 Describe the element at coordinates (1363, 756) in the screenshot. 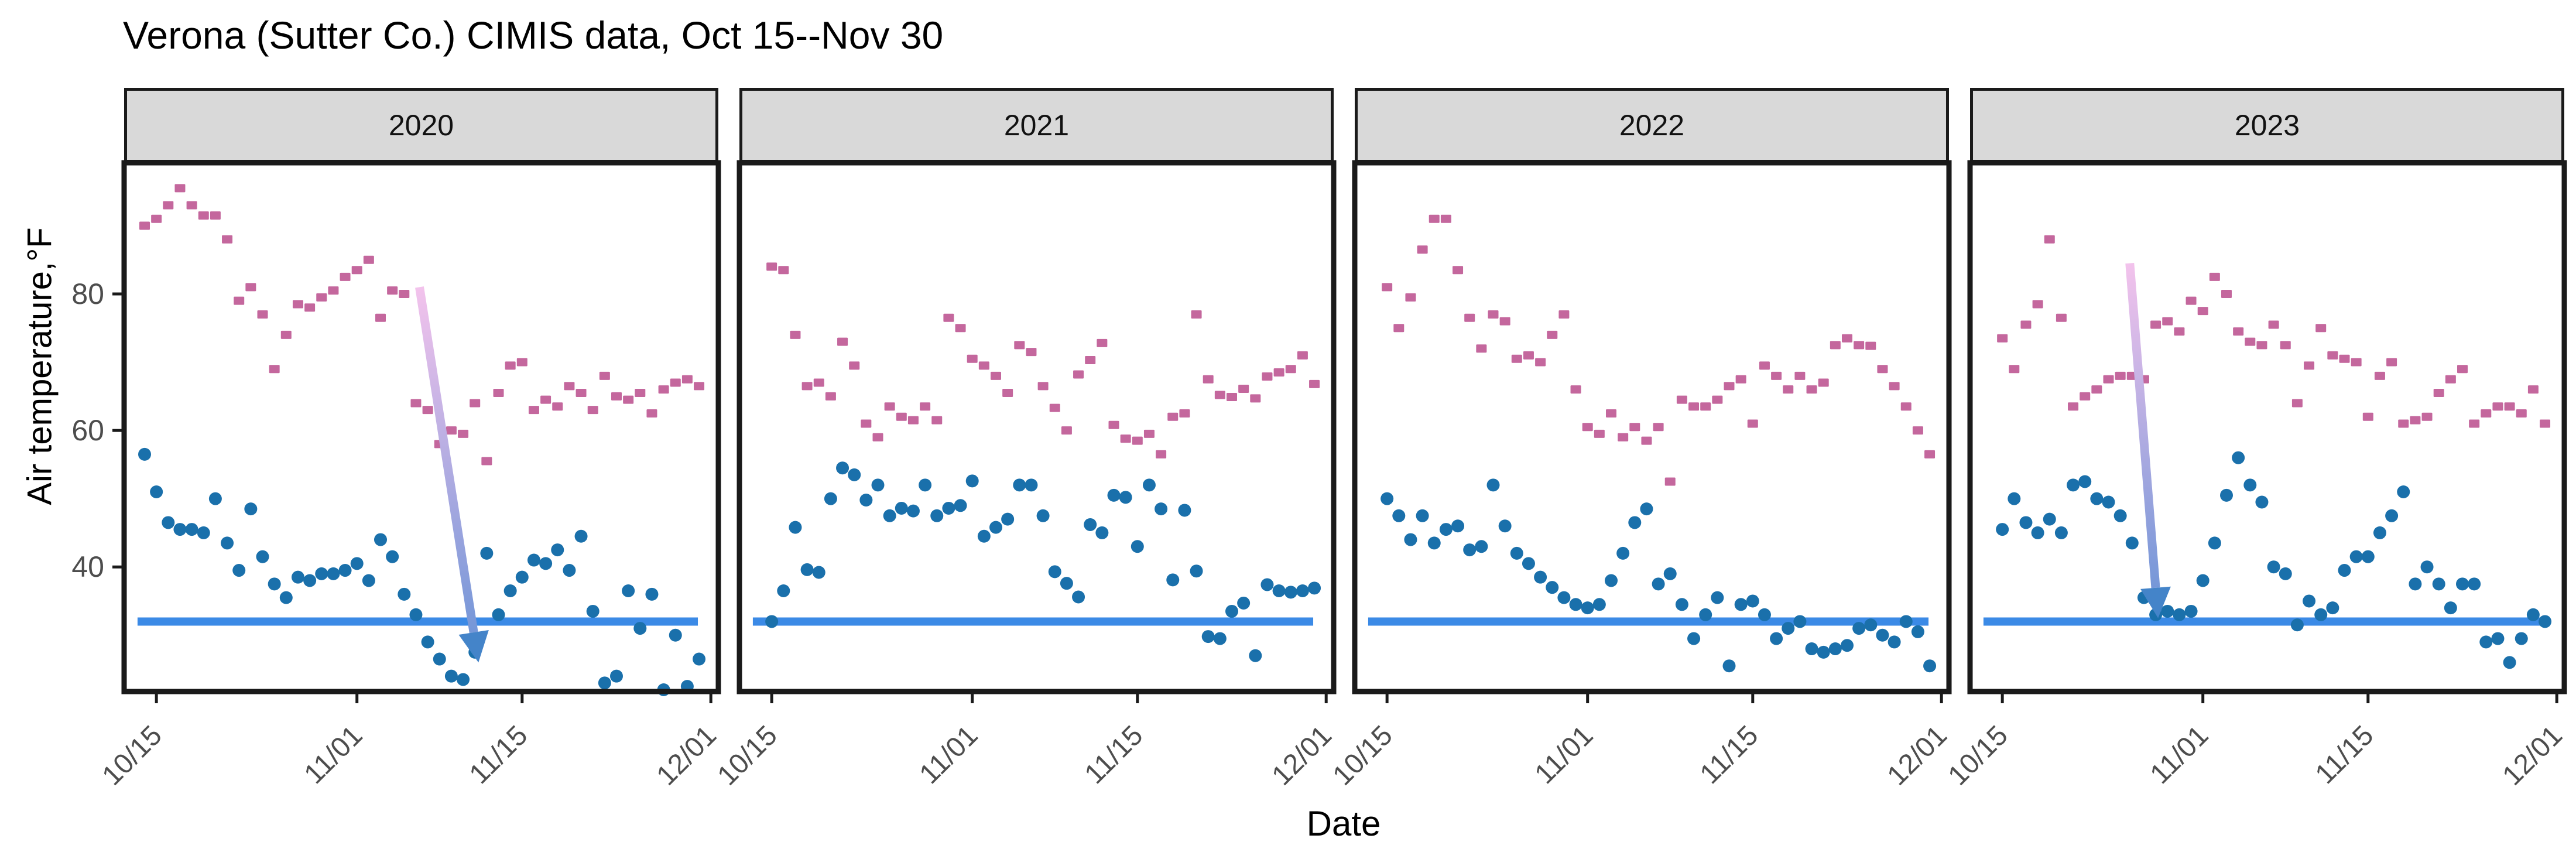

I see `x-tick-label: 10/15` at that location.